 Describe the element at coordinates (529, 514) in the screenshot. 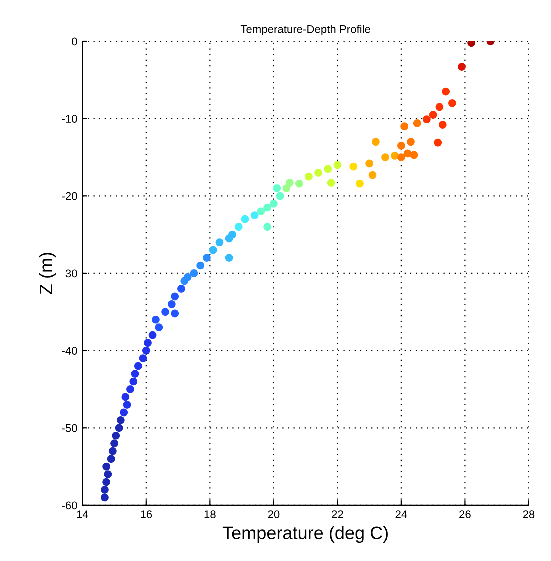

I see `x-tick-label: 28` at that location.